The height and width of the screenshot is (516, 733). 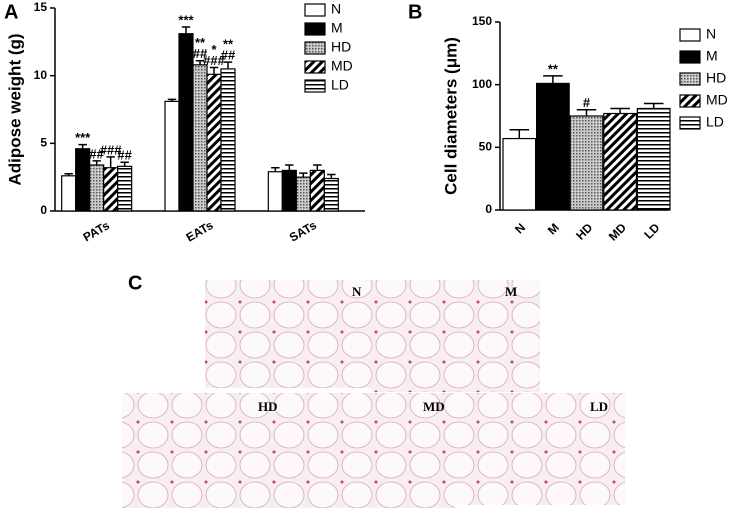 I want to click on image-label: N, so click(x=357, y=291).